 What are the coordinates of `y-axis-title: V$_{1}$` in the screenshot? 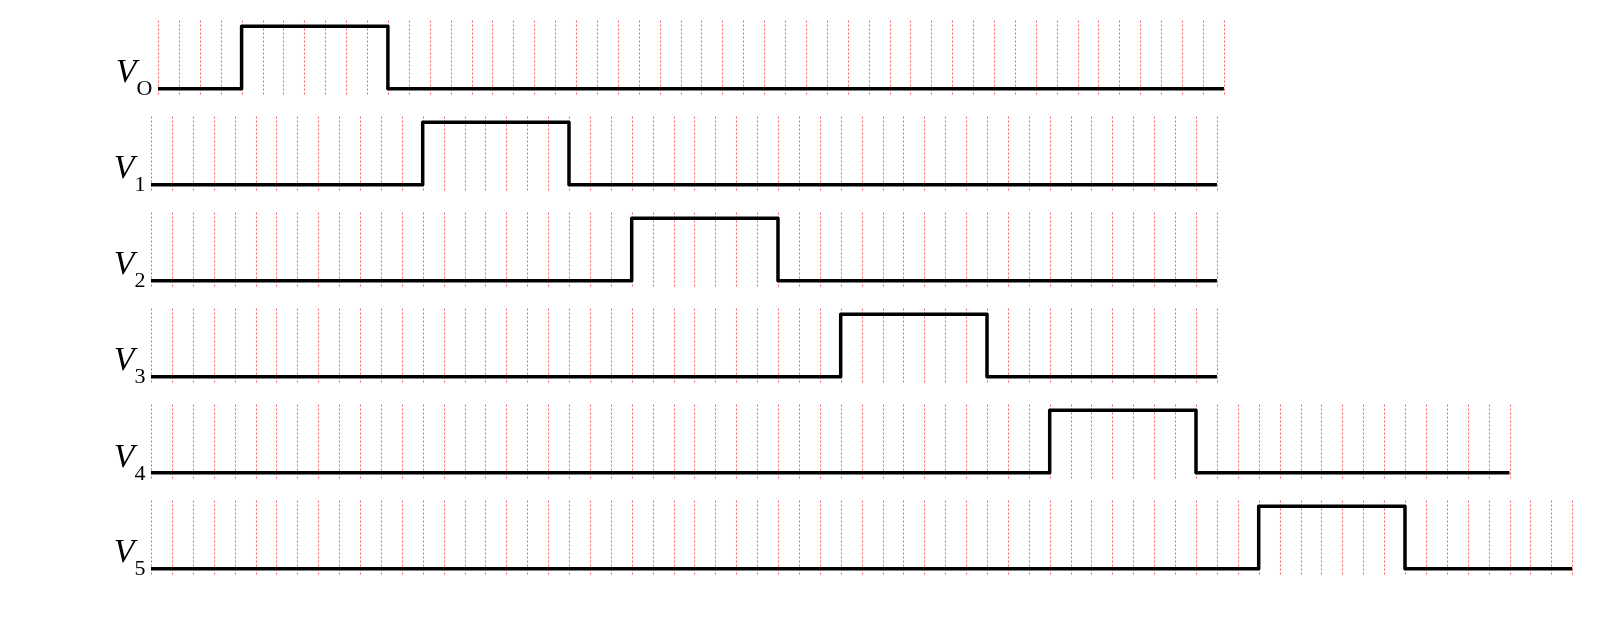 It's located at (129, 172).